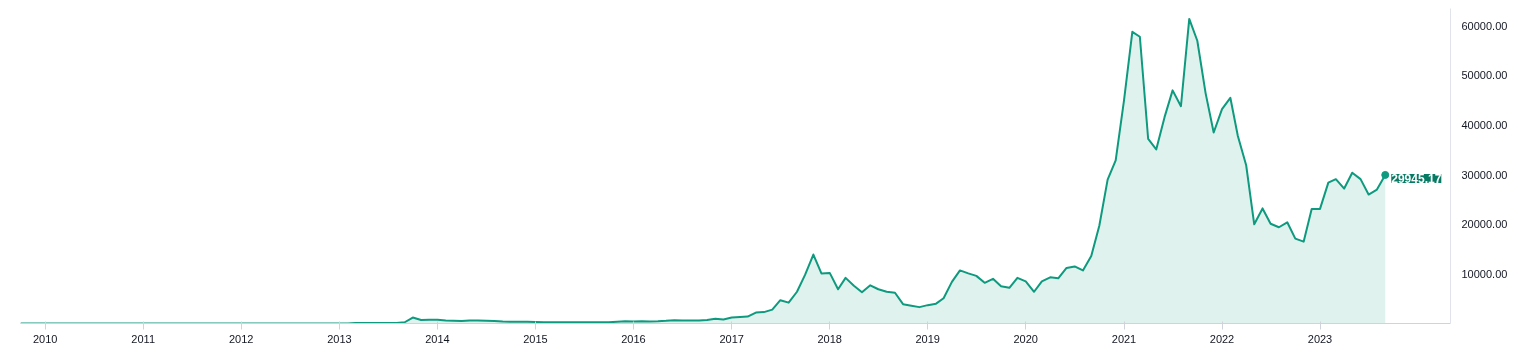 The width and height of the screenshot is (1518, 362). What do you see at coordinates (731, 338) in the screenshot?
I see `x-tick-label: 2017` at bounding box center [731, 338].